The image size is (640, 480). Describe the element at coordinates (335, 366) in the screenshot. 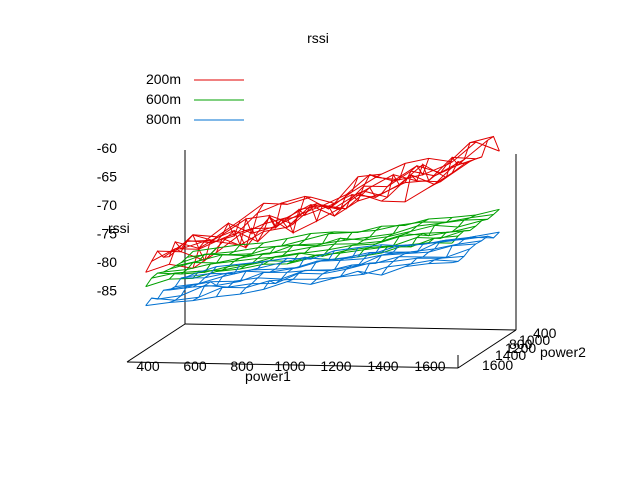

I see `x-tick-label: 1200` at that location.